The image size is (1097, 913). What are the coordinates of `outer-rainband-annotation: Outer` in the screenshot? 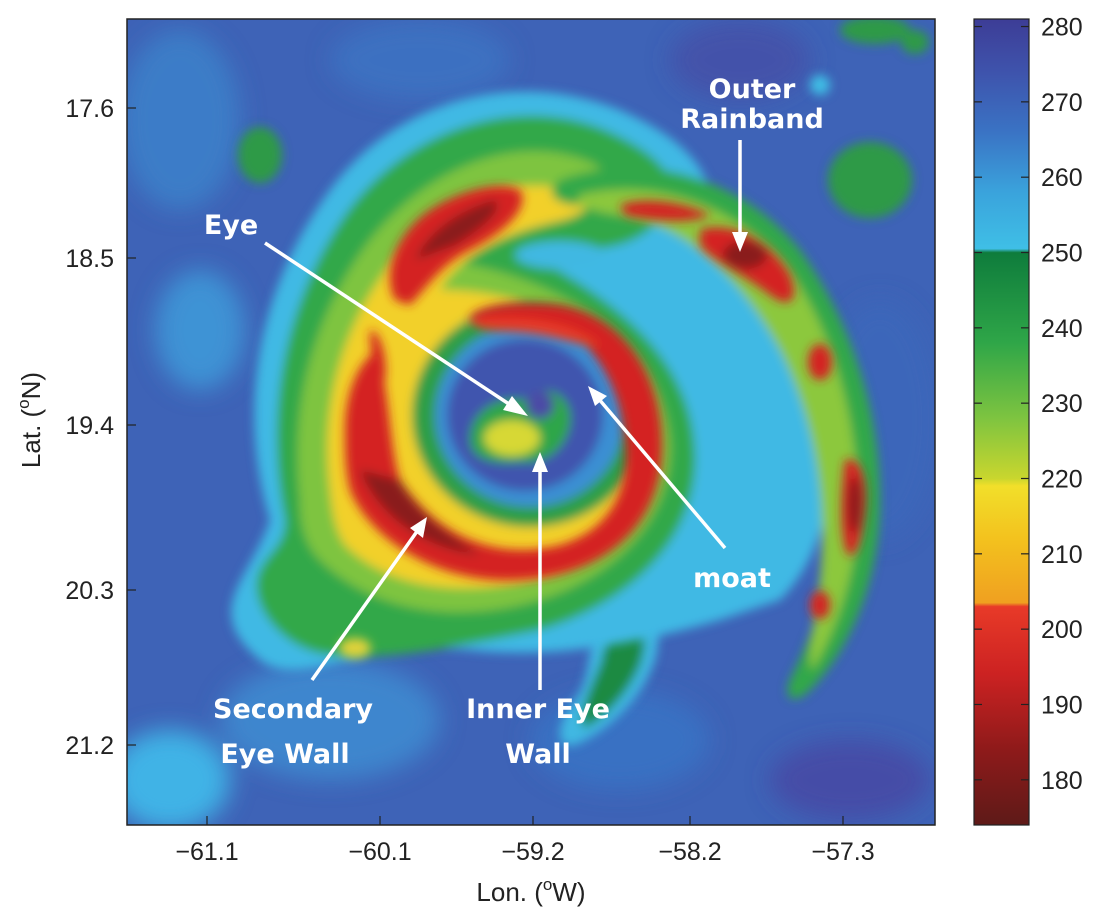 It's located at (752, 89).